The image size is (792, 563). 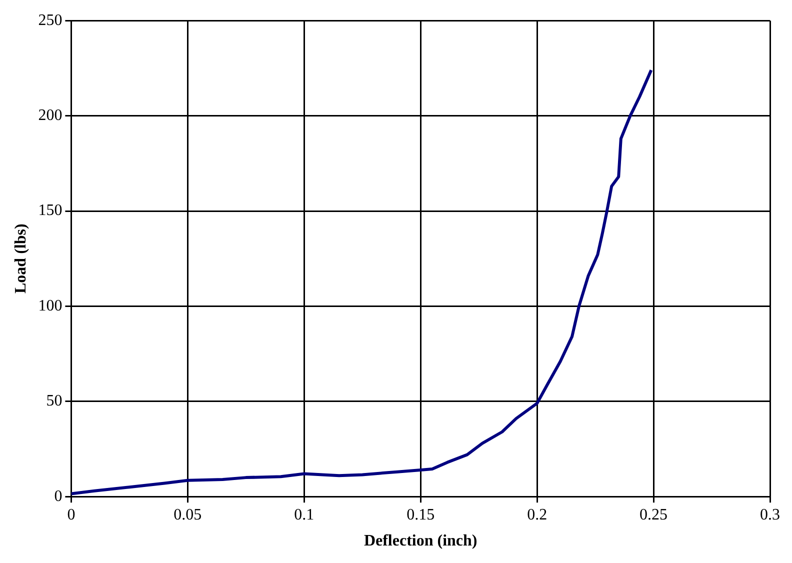 I want to click on x-tick-label: 0.25, so click(x=654, y=515).